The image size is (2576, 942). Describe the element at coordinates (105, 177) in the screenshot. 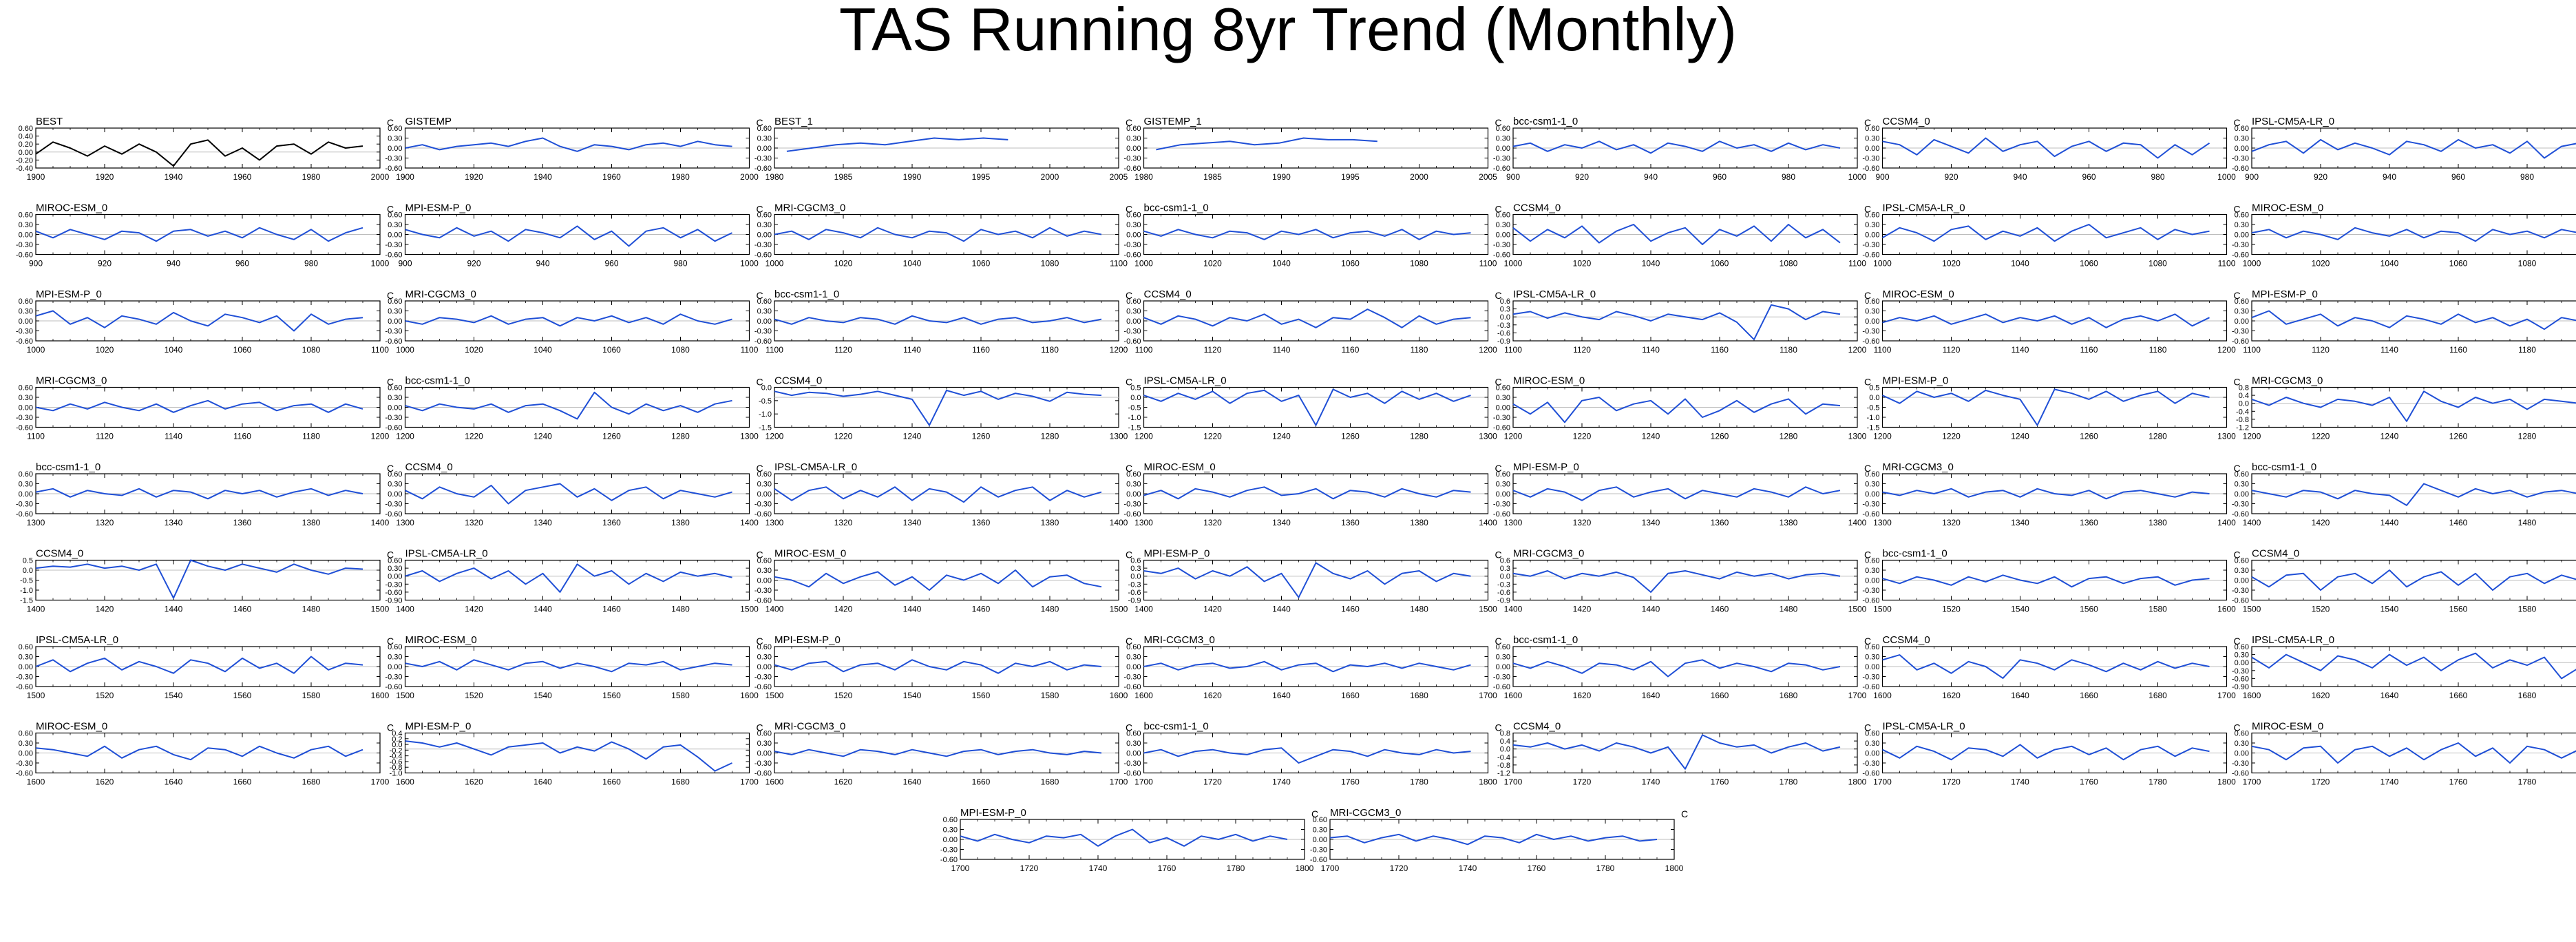

I see `x-tick-label: 1920` at that location.